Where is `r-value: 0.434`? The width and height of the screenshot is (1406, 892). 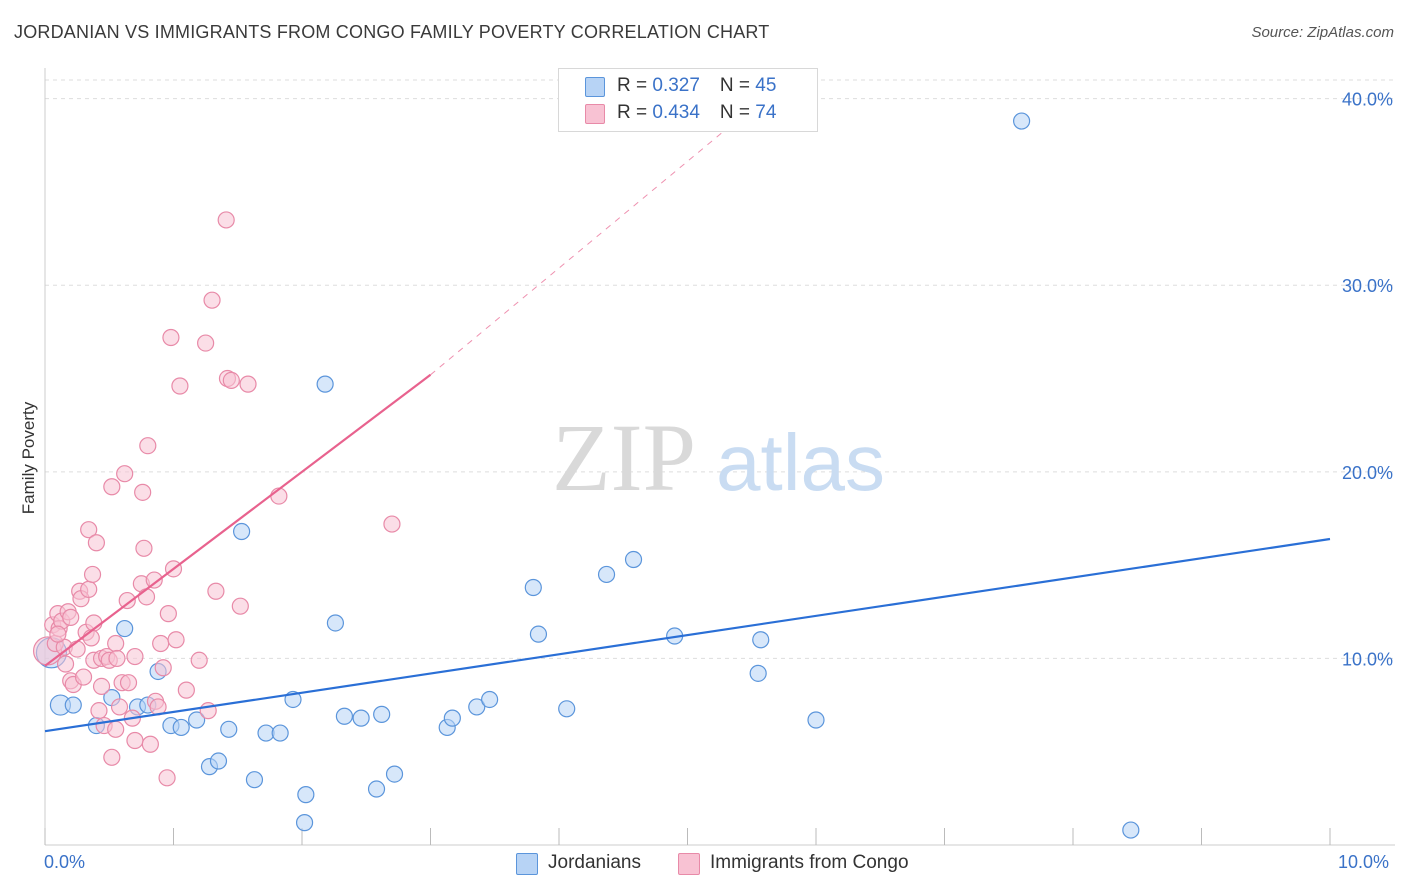 r-value: 0.434 is located at coordinates (676, 112).